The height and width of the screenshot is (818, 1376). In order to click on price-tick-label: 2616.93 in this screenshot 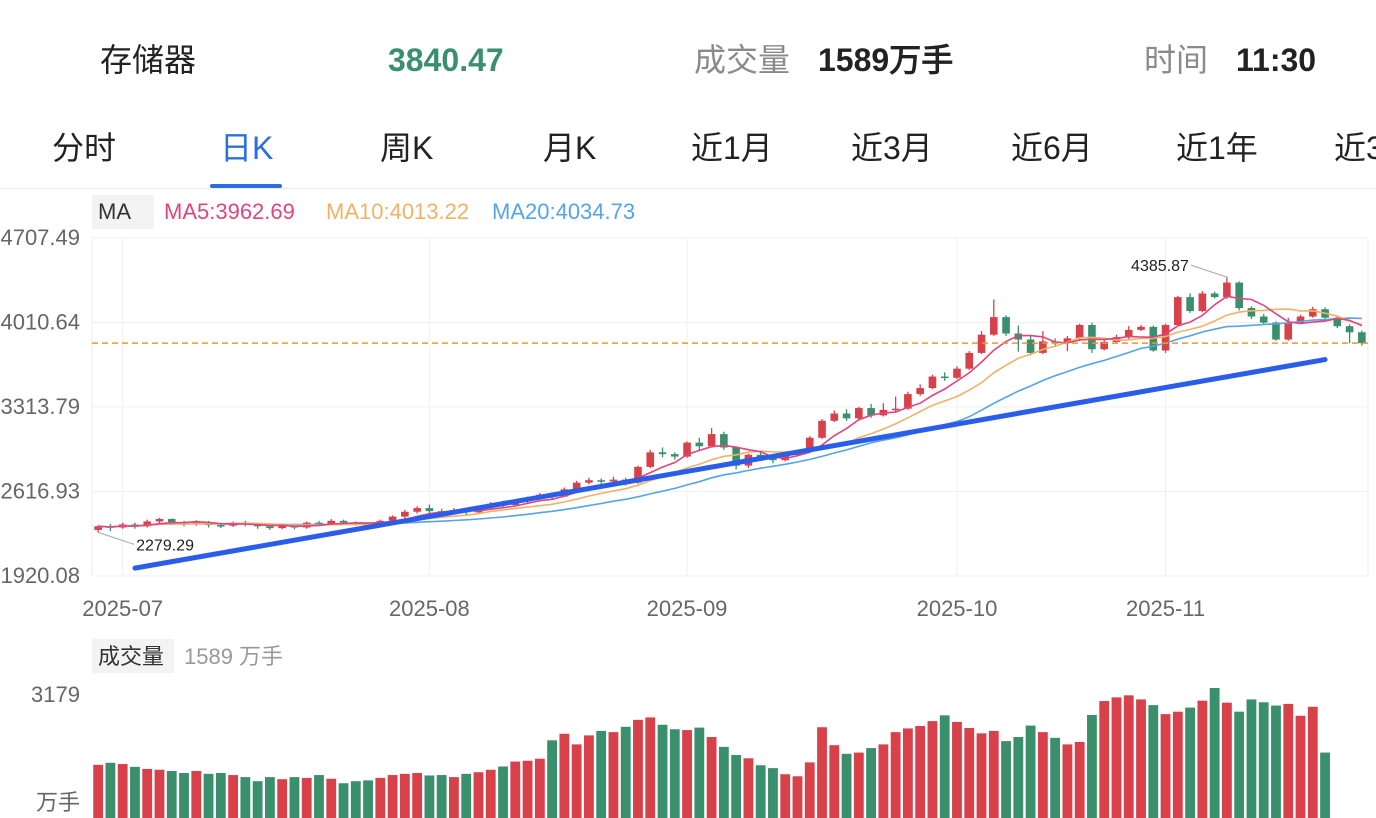, I will do `click(40, 491)`.